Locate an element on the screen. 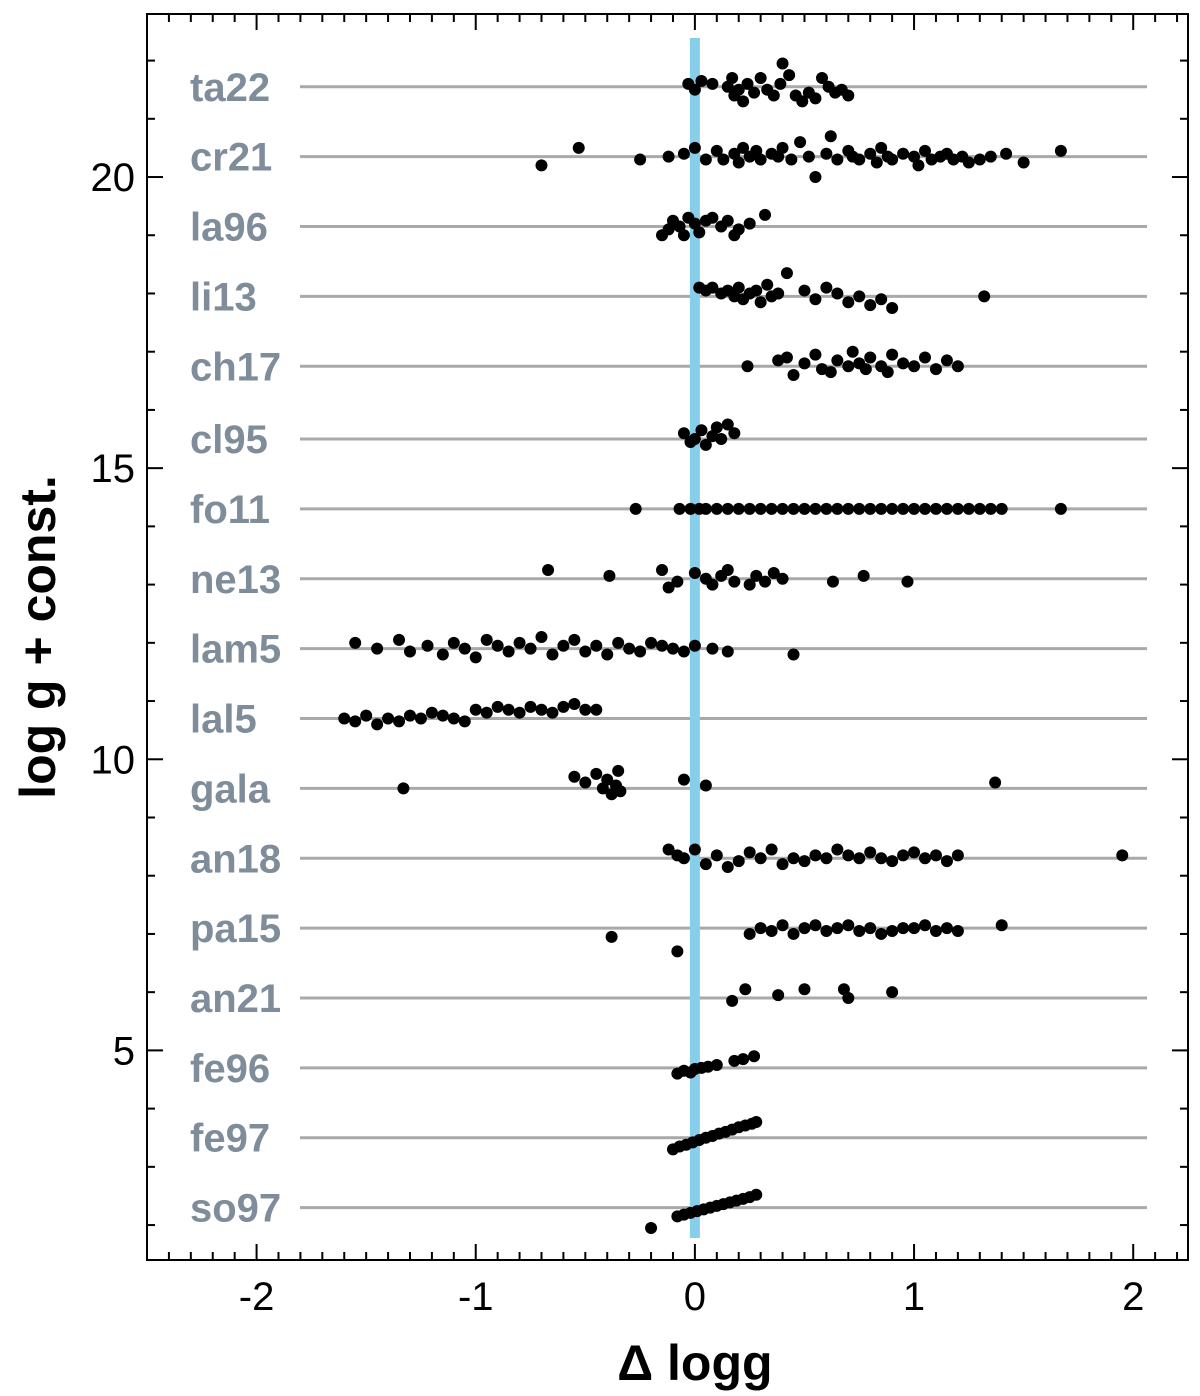  row-label-gala: gala is located at coordinates (230, 789).